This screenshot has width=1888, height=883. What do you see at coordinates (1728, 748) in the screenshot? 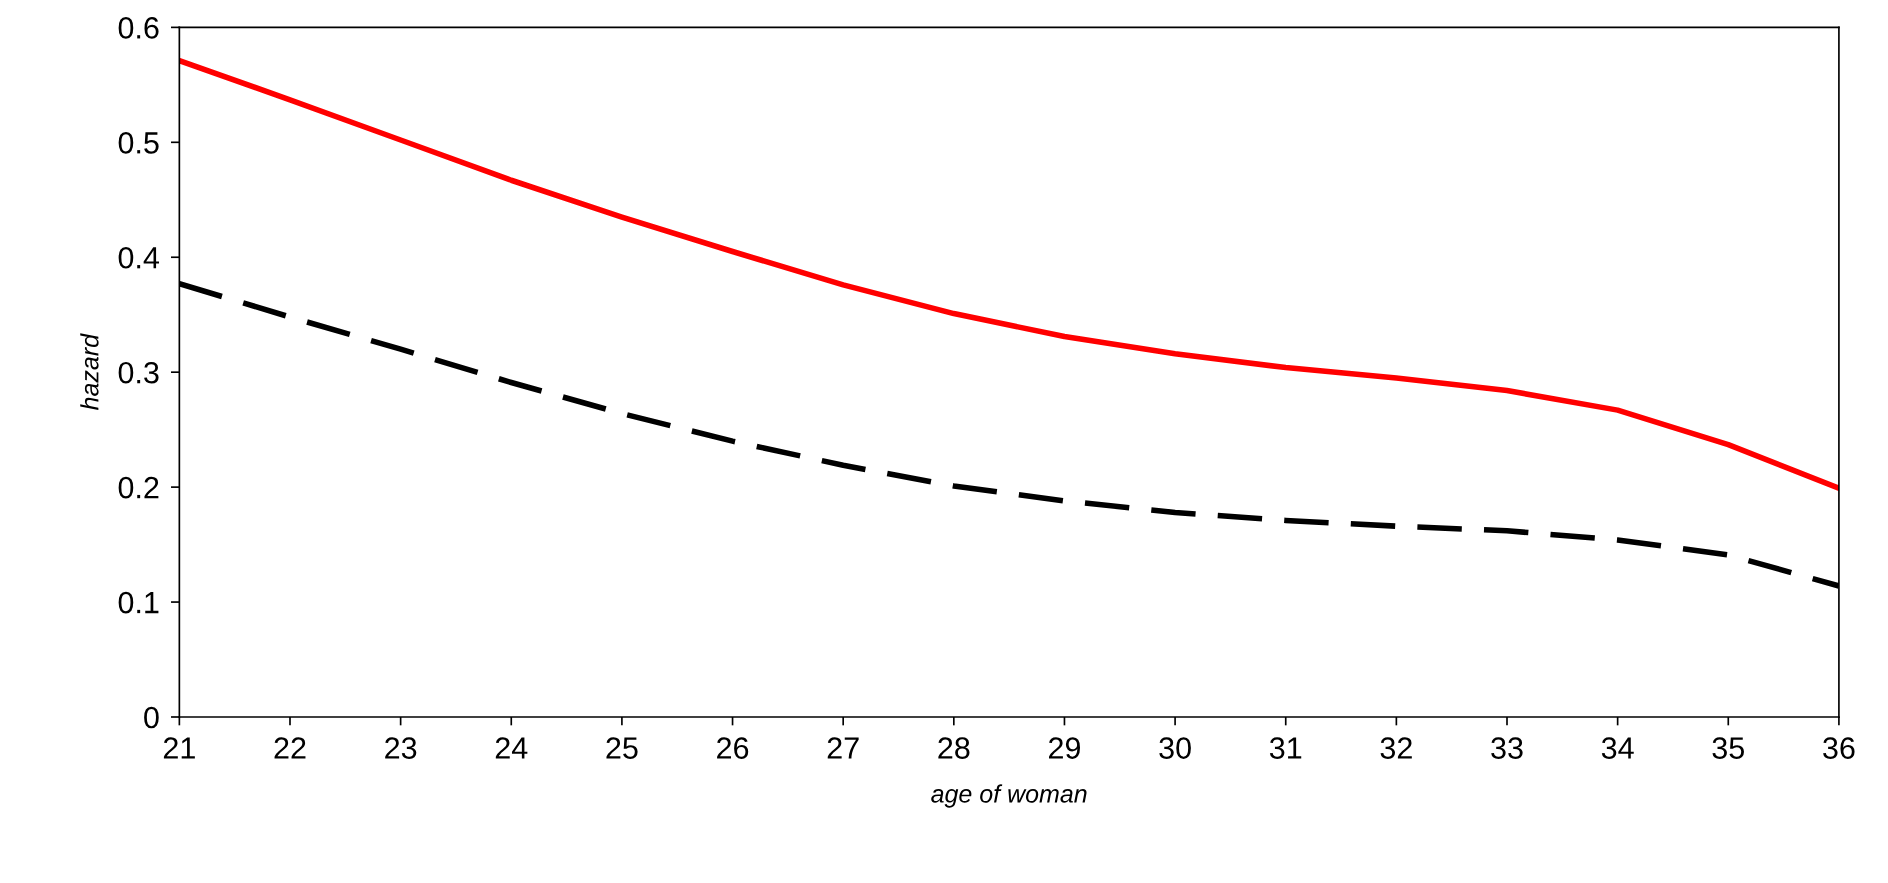
I see `x-tick-label: 35` at bounding box center [1728, 748].